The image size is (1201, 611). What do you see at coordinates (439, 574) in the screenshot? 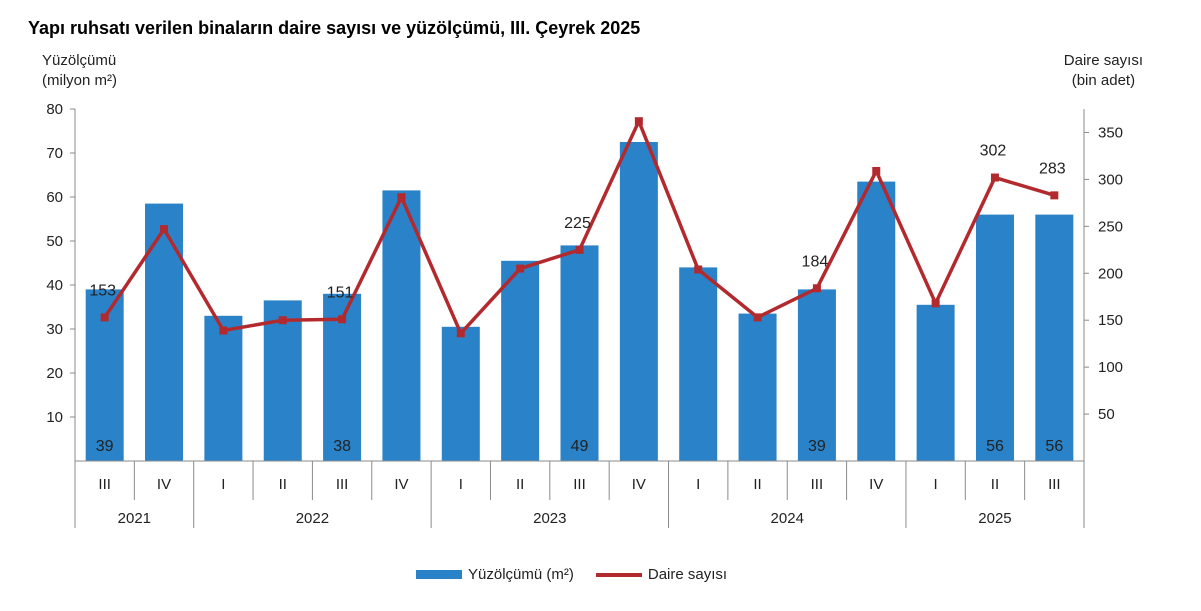
I see `legend-swatch-bars` at bounding box center [439, 574].